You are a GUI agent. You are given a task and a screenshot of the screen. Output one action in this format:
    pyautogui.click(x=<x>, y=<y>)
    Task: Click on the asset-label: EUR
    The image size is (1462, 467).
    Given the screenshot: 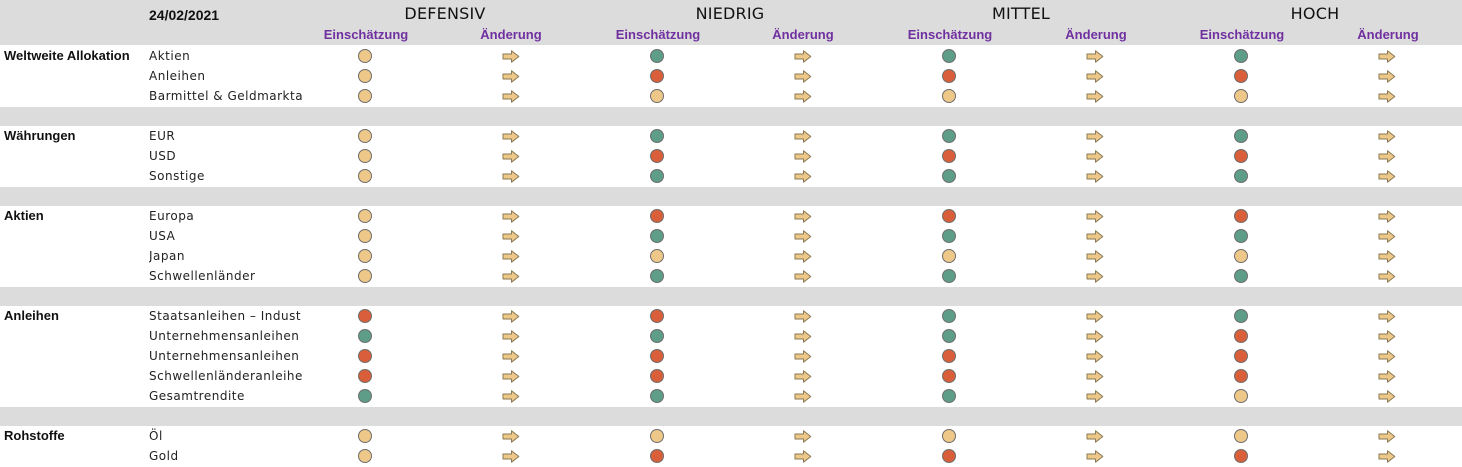 What is the action you would take?
    pyautogui.click(x=162, y=136)
    